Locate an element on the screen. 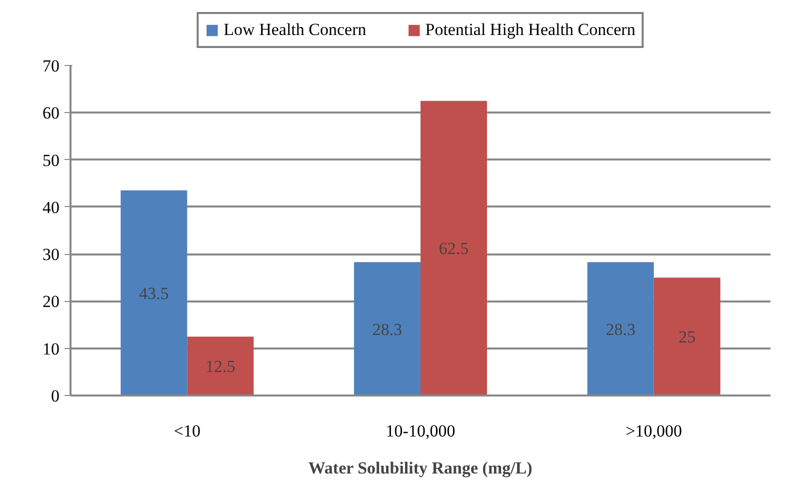 The width and height of the screenshot is (801, 491). x-axis-title: Water Solubility Range (mg/L) is located at coordinates (420, 468).